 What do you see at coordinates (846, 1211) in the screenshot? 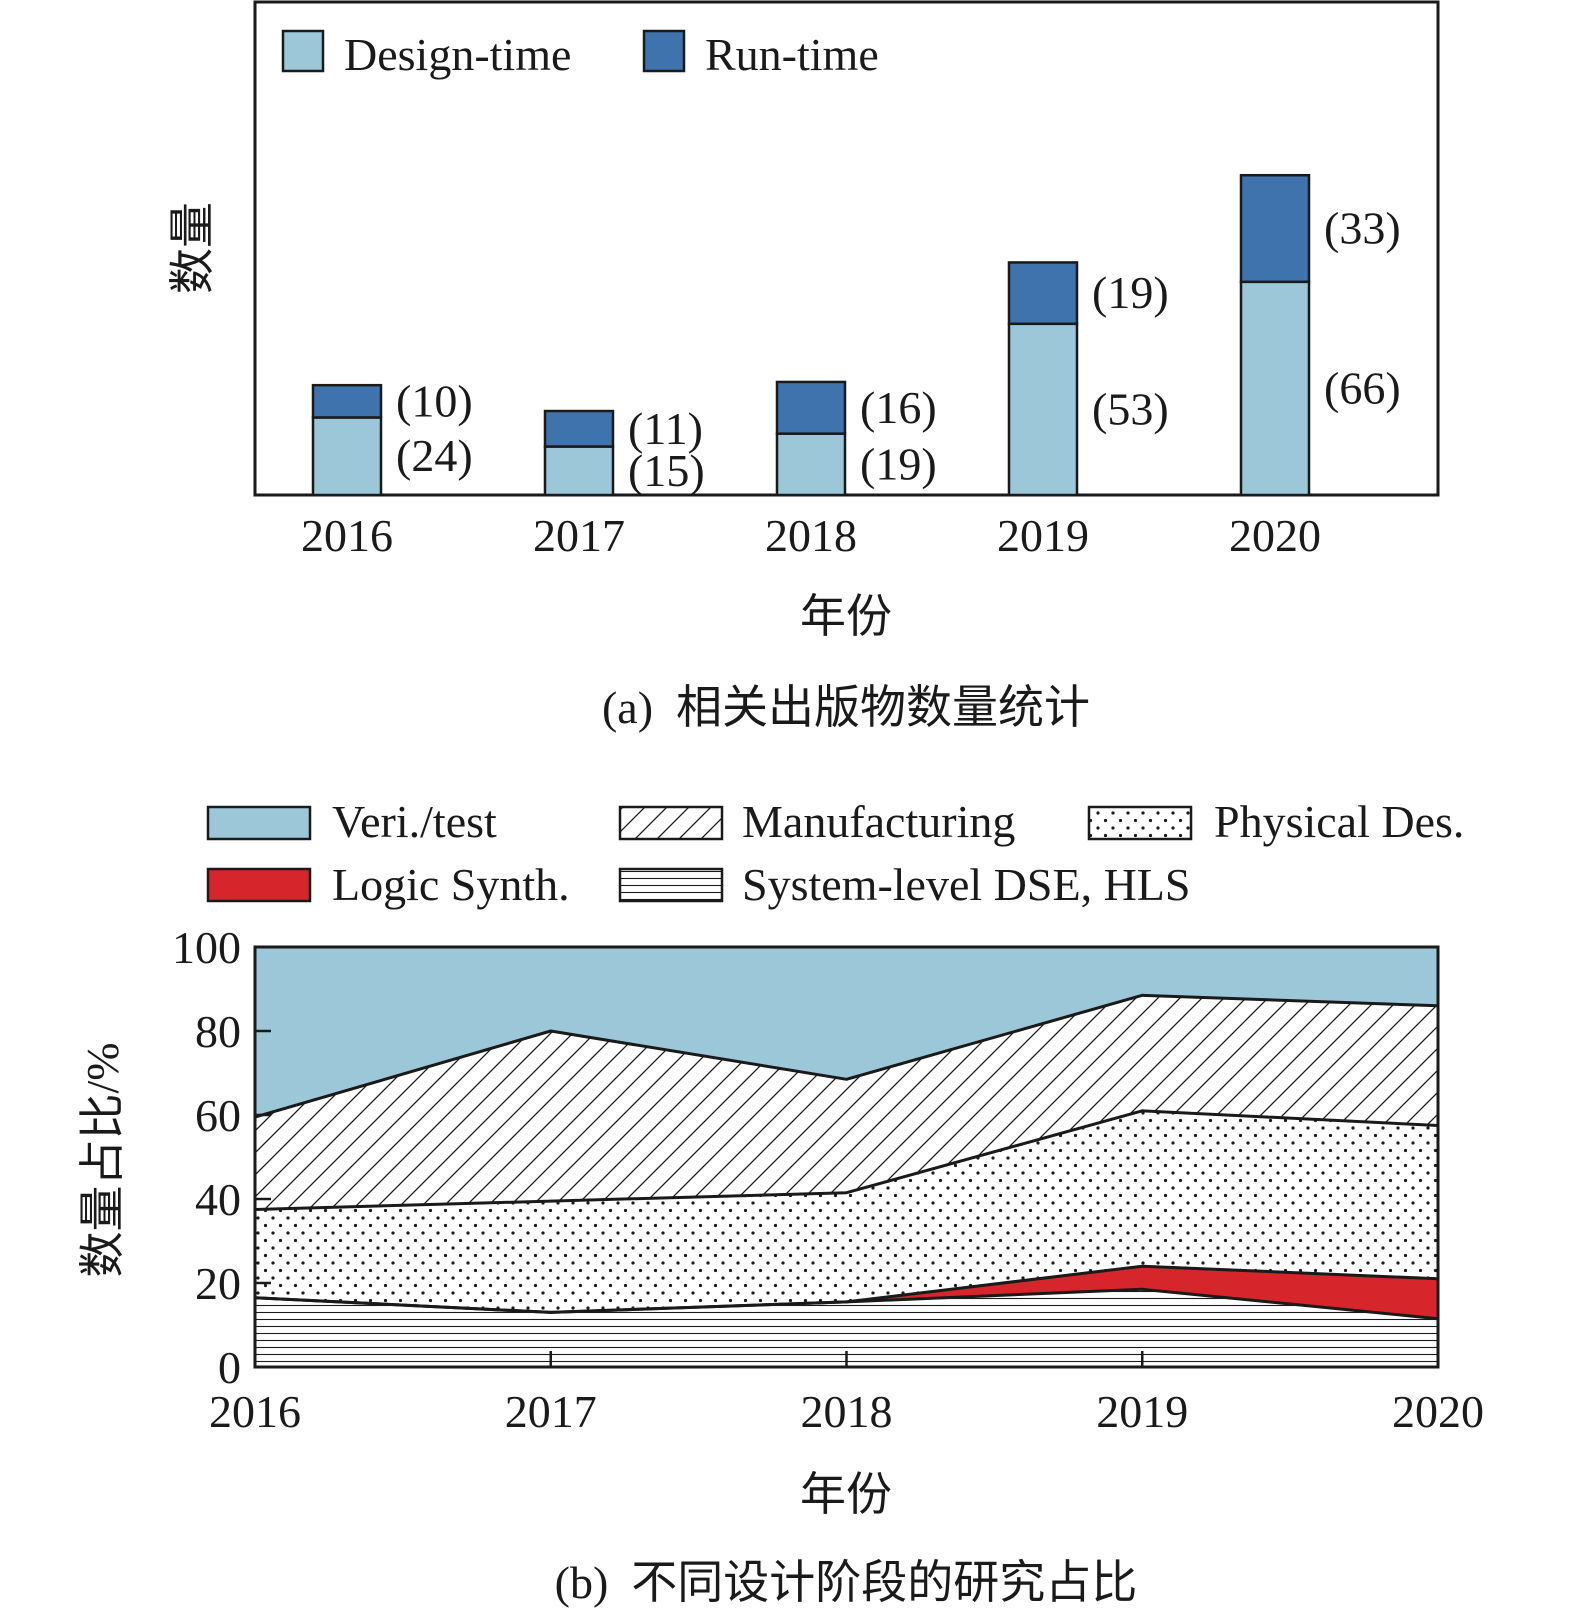
I see `area-physical-des` at bounding box center [846, 1211].